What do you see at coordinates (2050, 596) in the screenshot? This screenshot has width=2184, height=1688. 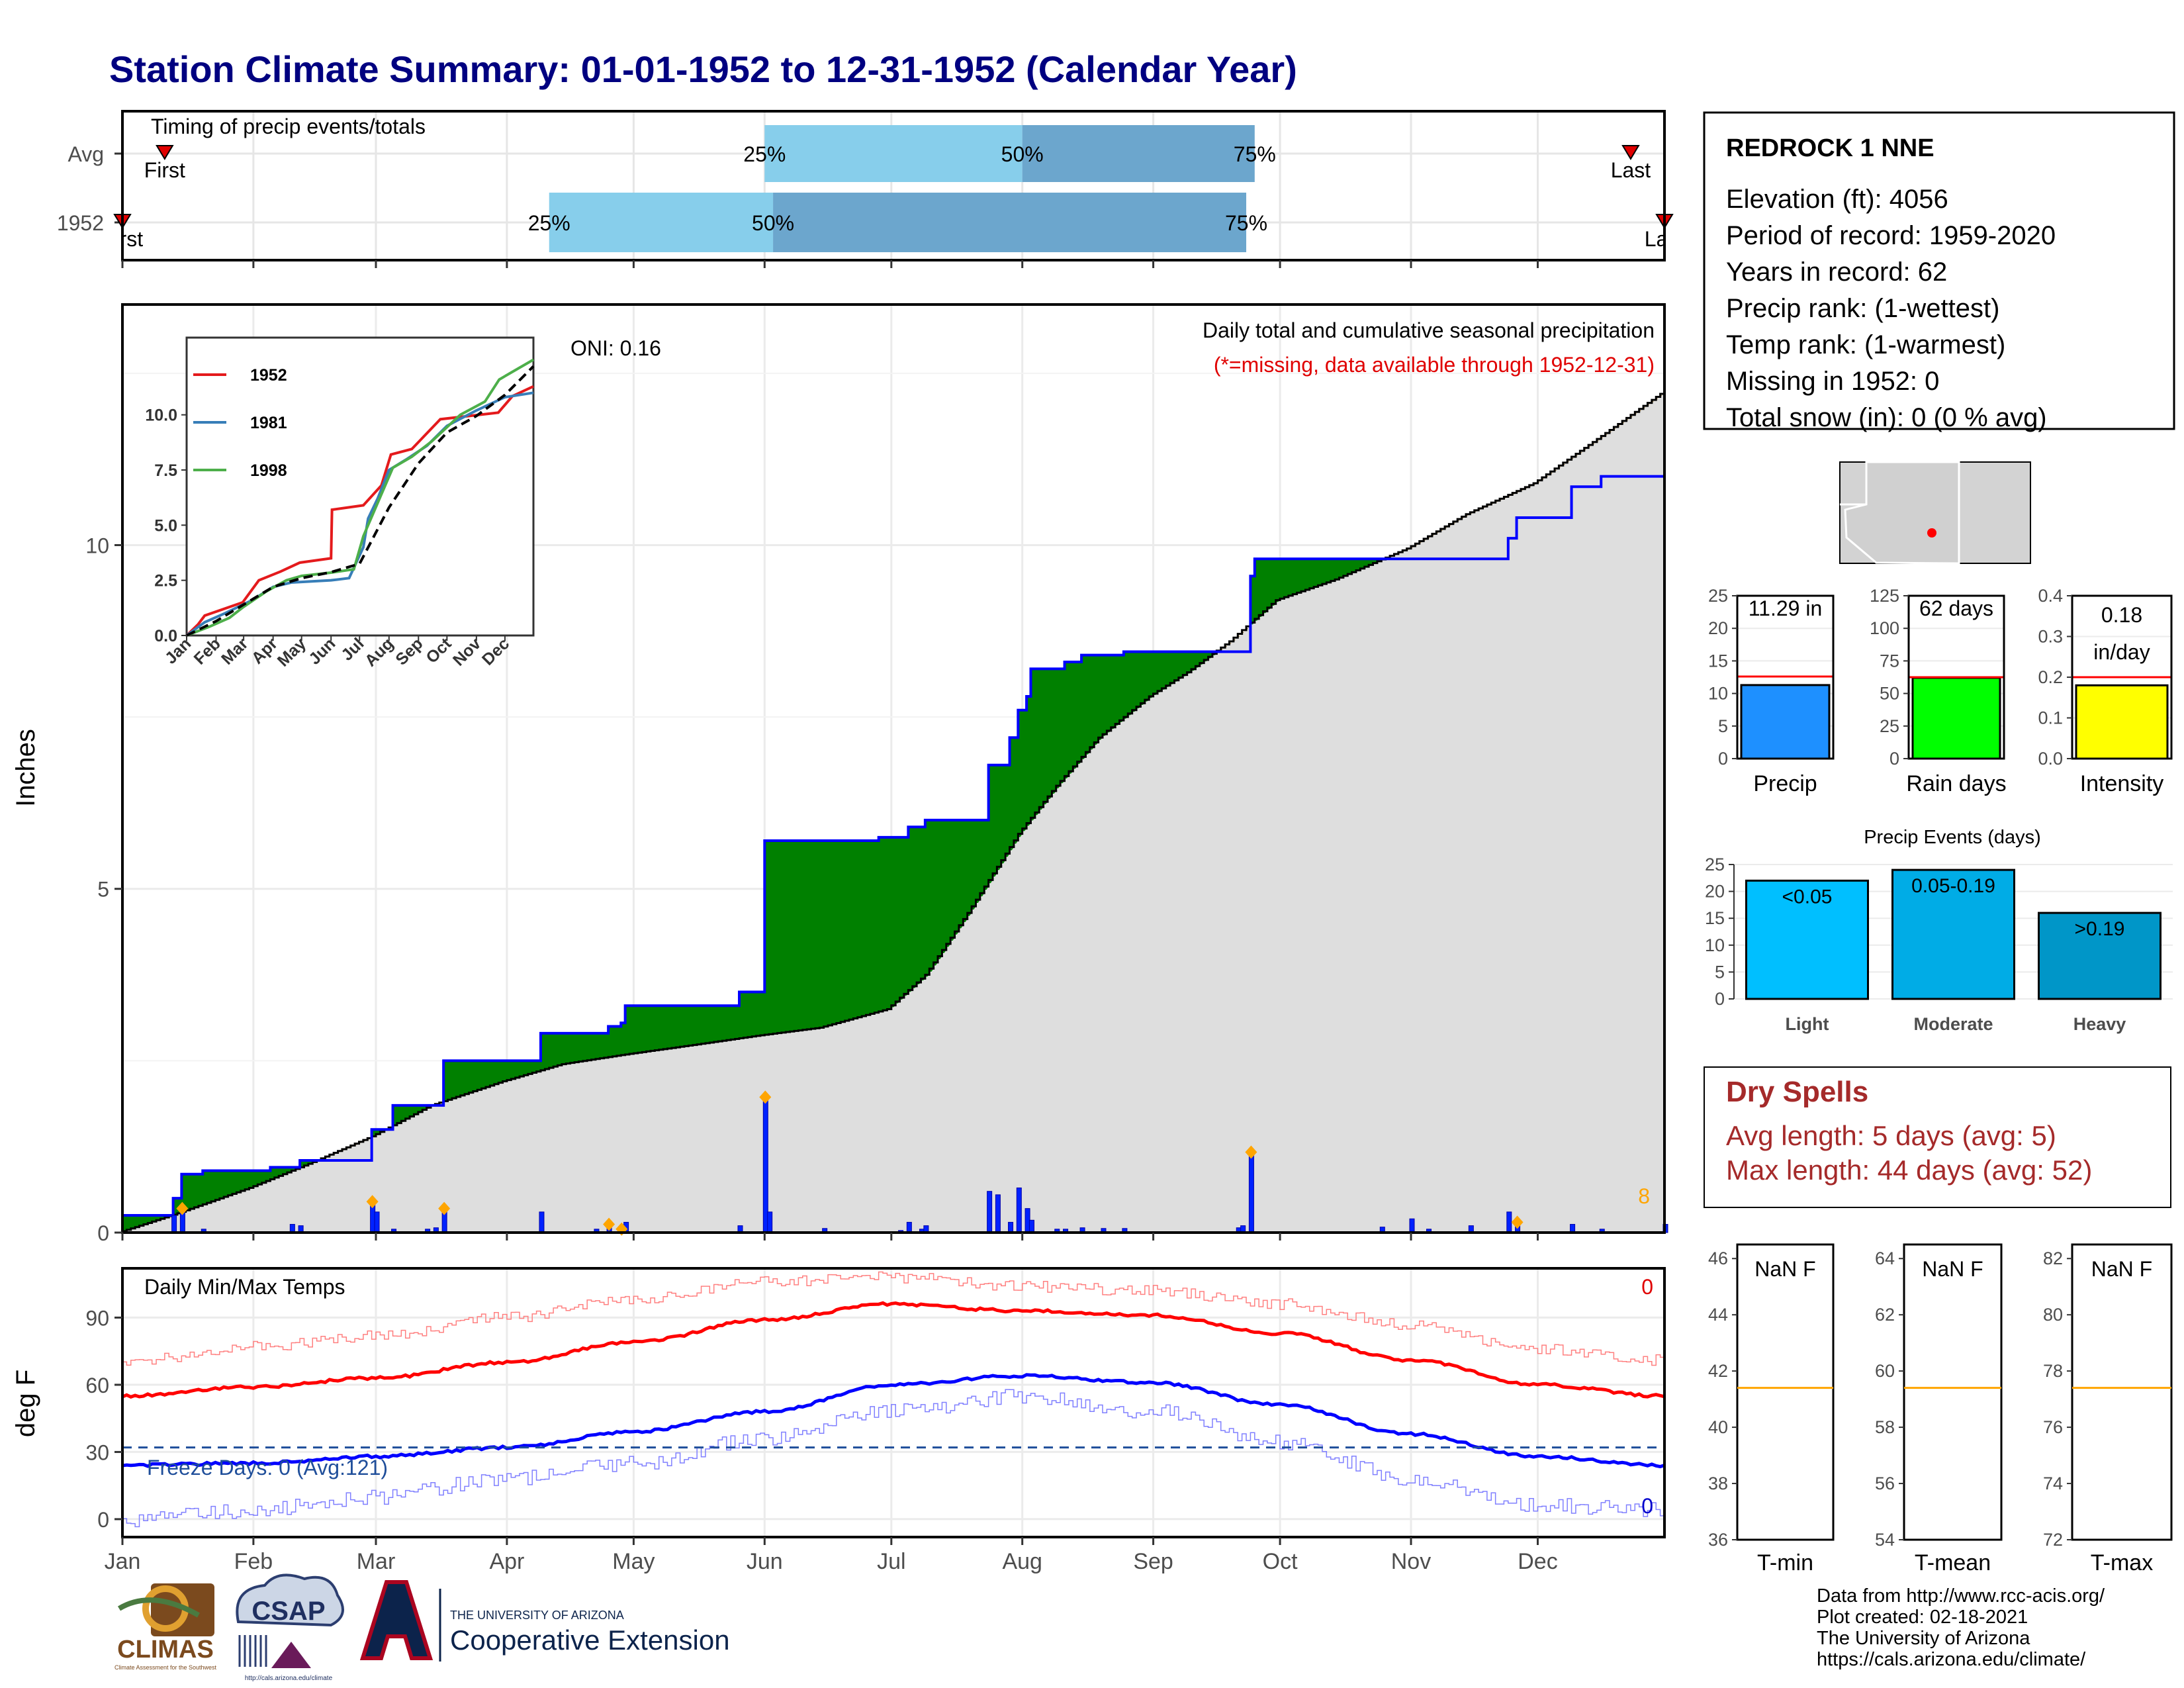 I see `y-tick-label: 0.4` at bounding box center [2050, 596].